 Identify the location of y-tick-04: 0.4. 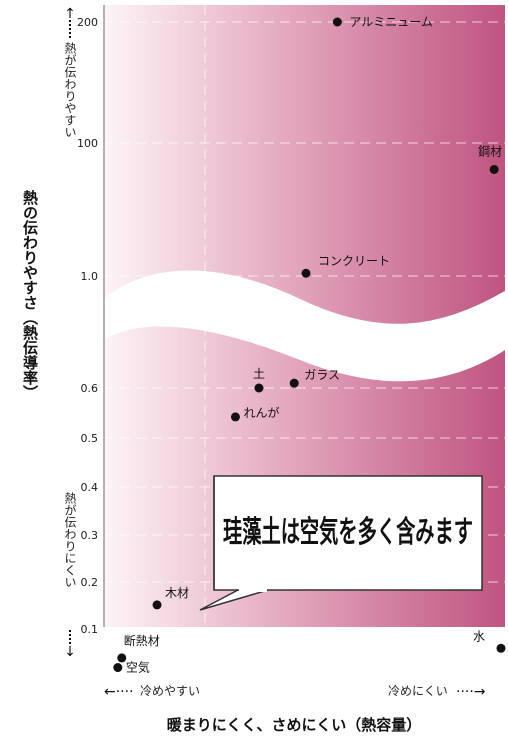
(90, 487).